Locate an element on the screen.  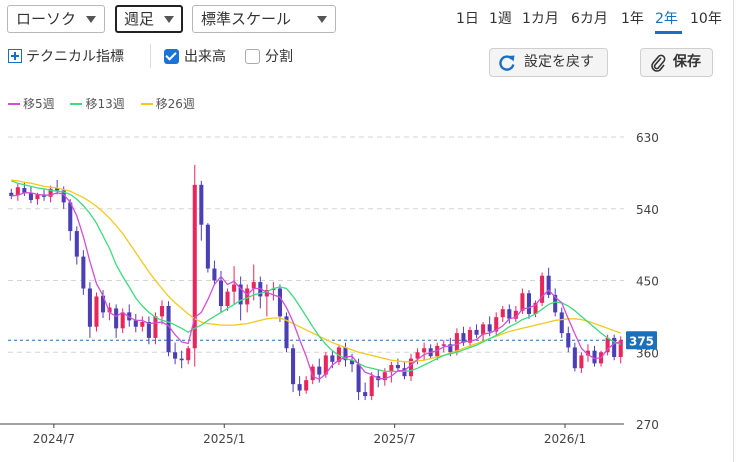
paperclip-icon is located at coordinates (658, 63).